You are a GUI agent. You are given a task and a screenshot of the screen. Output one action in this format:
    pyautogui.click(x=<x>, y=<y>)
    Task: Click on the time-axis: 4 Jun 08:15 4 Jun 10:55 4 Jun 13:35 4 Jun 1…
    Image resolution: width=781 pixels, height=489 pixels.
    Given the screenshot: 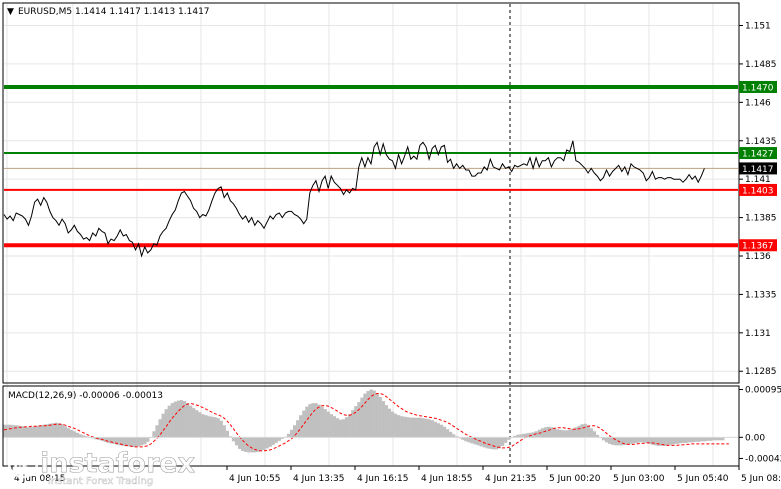 What is the action you would take?
    pyautogui.click(x=396, y=475)
    